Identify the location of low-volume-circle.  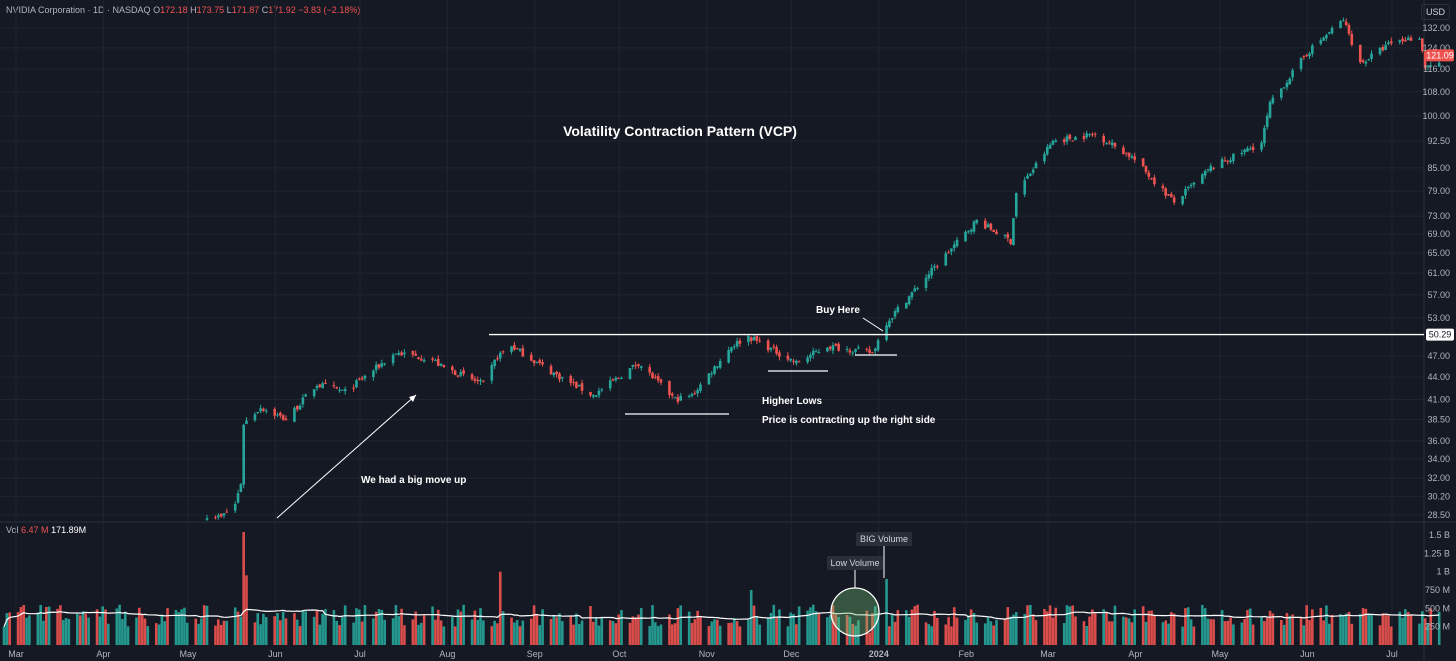
(855, 612).